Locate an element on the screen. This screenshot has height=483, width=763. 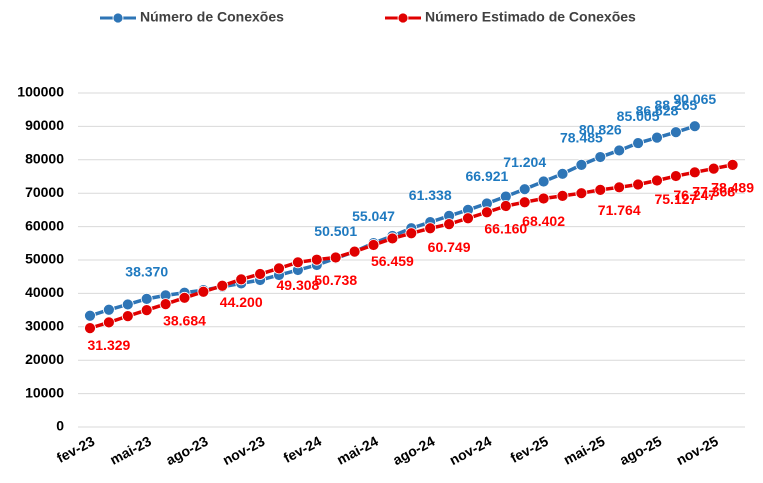
y-tick-label: 80000 is located at coordinates (44, 159).